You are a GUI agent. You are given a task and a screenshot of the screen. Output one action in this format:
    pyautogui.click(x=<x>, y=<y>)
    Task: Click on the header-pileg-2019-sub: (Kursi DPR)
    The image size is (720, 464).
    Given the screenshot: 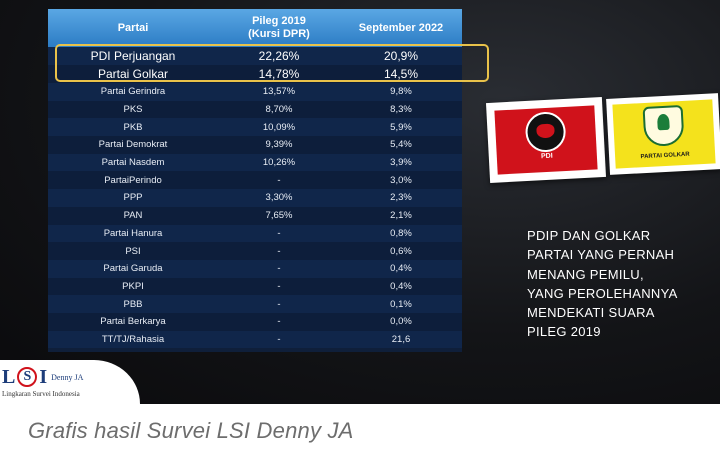 What is the action you would take?
    pyautogui.click(x=279, y=34)
    